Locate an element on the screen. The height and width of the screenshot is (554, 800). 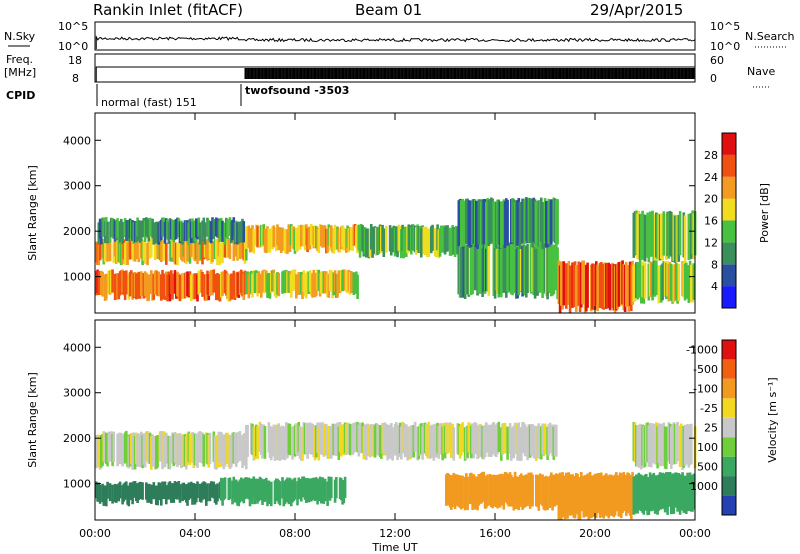
nsearch-tick-top: 10^5 is located at coordinates (725, 26).